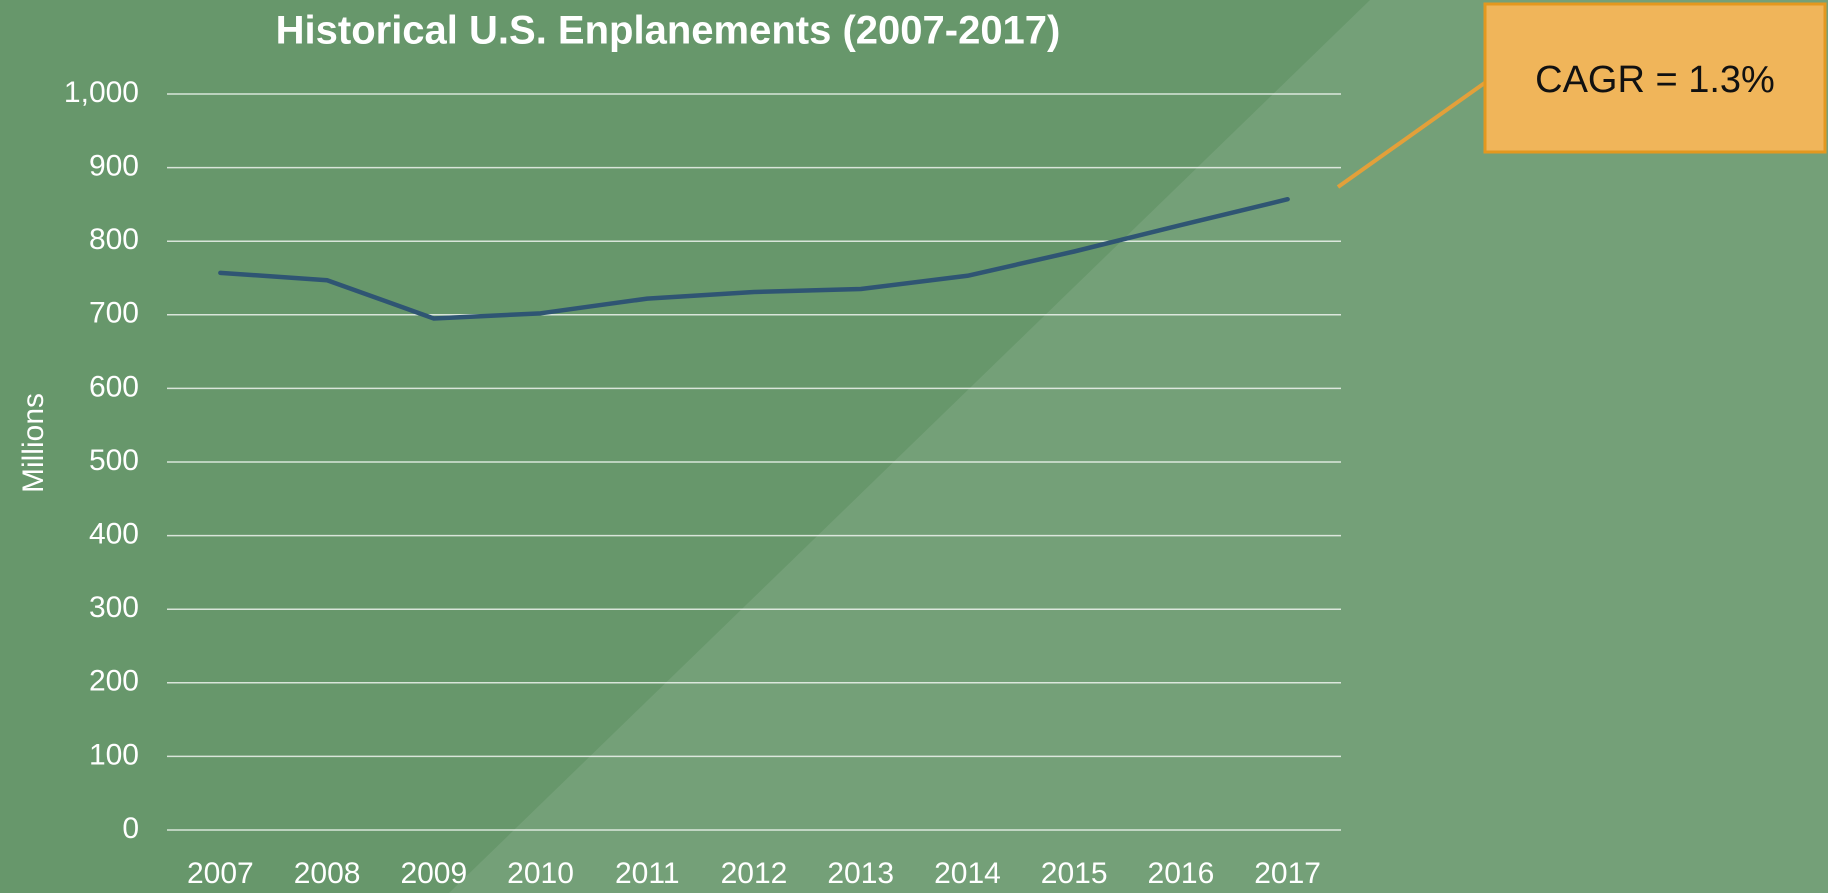 The height and width of the screenshot is (893, 1828). I want to click on y-tick-label: 600, so click(114, 386).